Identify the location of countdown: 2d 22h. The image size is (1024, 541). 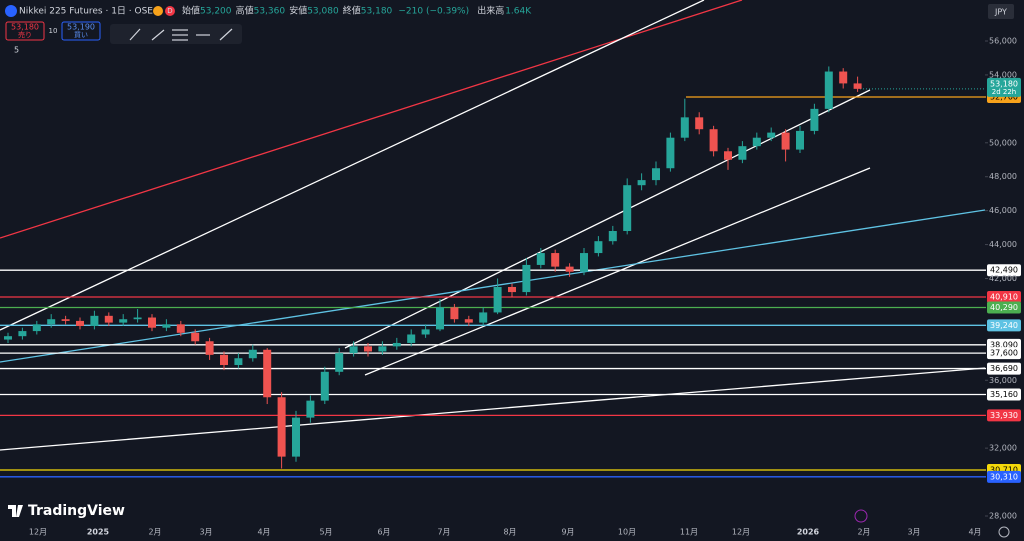
(1004, 92).